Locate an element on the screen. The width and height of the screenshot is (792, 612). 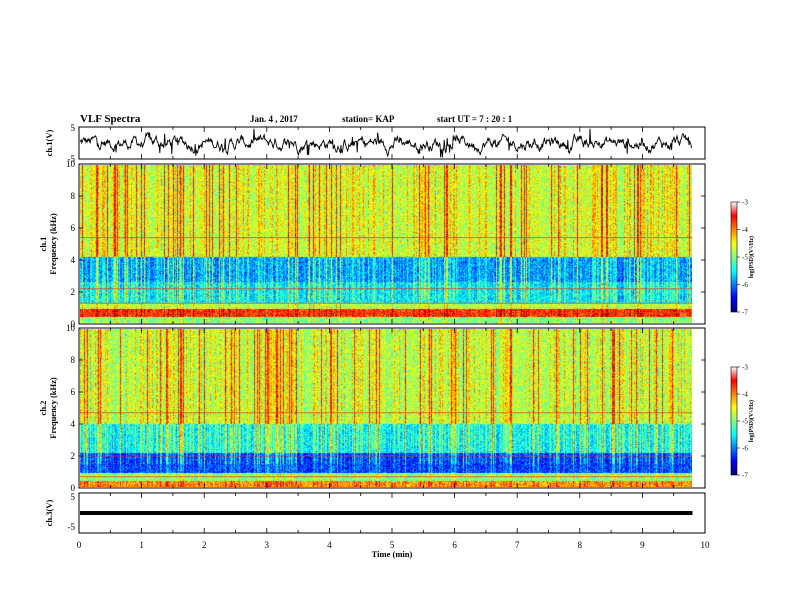
start-time-label: start UT = 7 : 20 : 1 is located at coordinates (475, 119).